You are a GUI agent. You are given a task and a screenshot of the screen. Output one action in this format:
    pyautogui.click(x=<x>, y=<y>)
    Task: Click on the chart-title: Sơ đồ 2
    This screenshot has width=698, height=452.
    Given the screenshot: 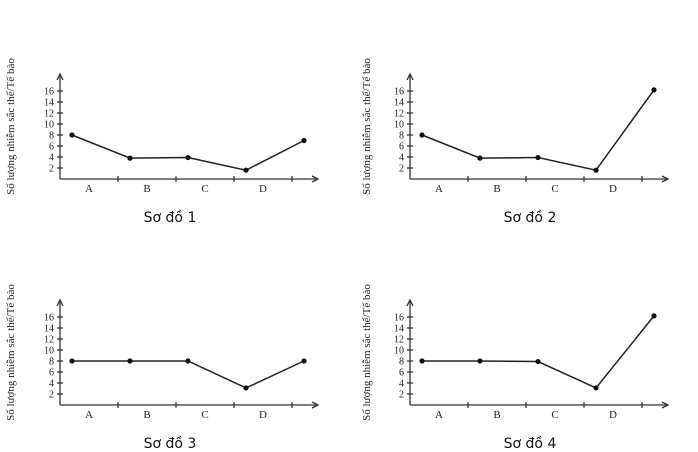 What is the action you would take?
    pyautogui.click(x=530, y=217)
    